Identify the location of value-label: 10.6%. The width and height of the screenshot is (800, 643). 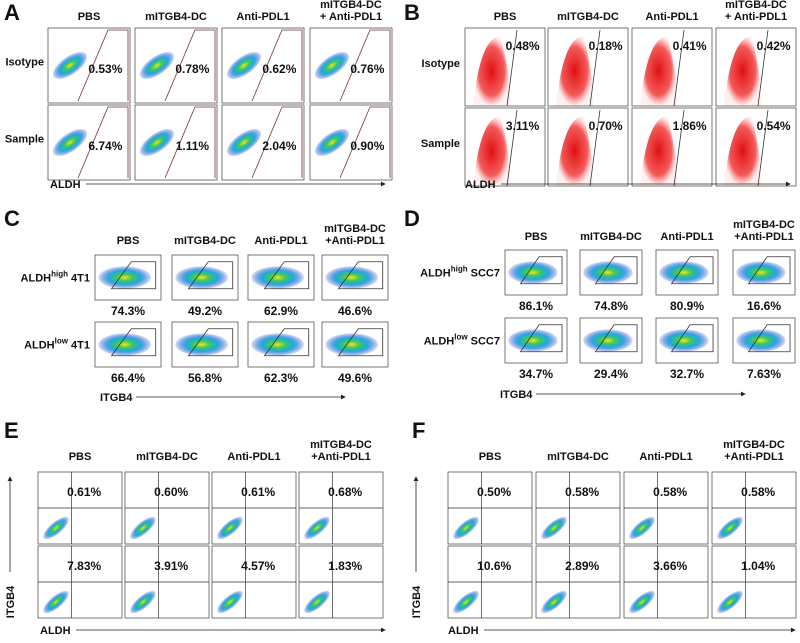
(494, 566).